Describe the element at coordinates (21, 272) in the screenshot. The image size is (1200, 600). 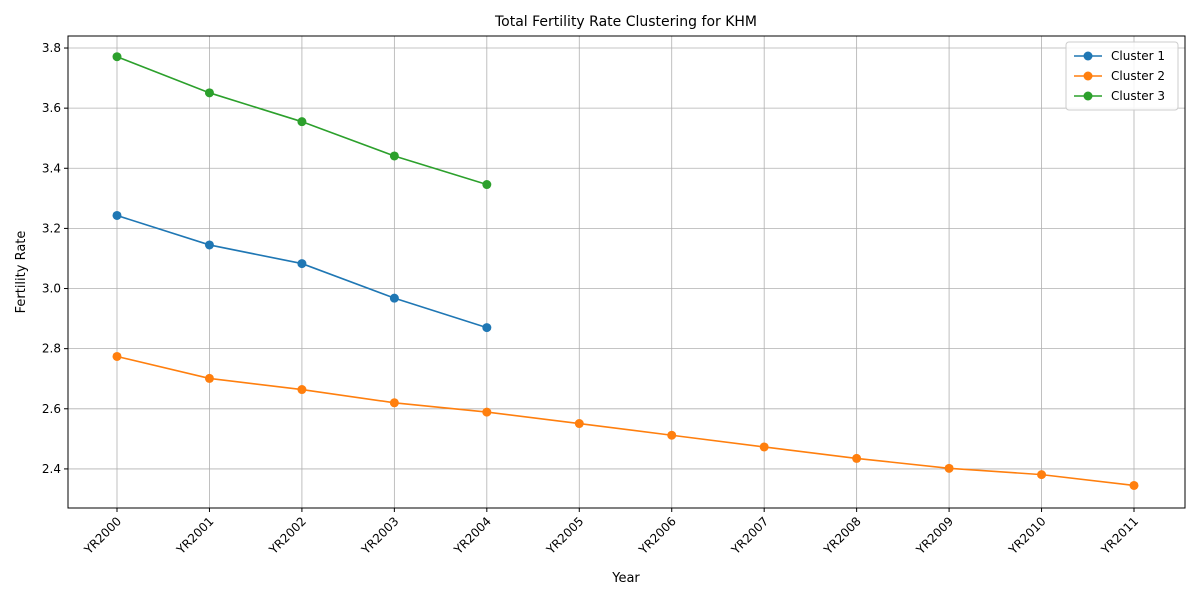
I see `y-axis-label: Fertility Rate` at that location.